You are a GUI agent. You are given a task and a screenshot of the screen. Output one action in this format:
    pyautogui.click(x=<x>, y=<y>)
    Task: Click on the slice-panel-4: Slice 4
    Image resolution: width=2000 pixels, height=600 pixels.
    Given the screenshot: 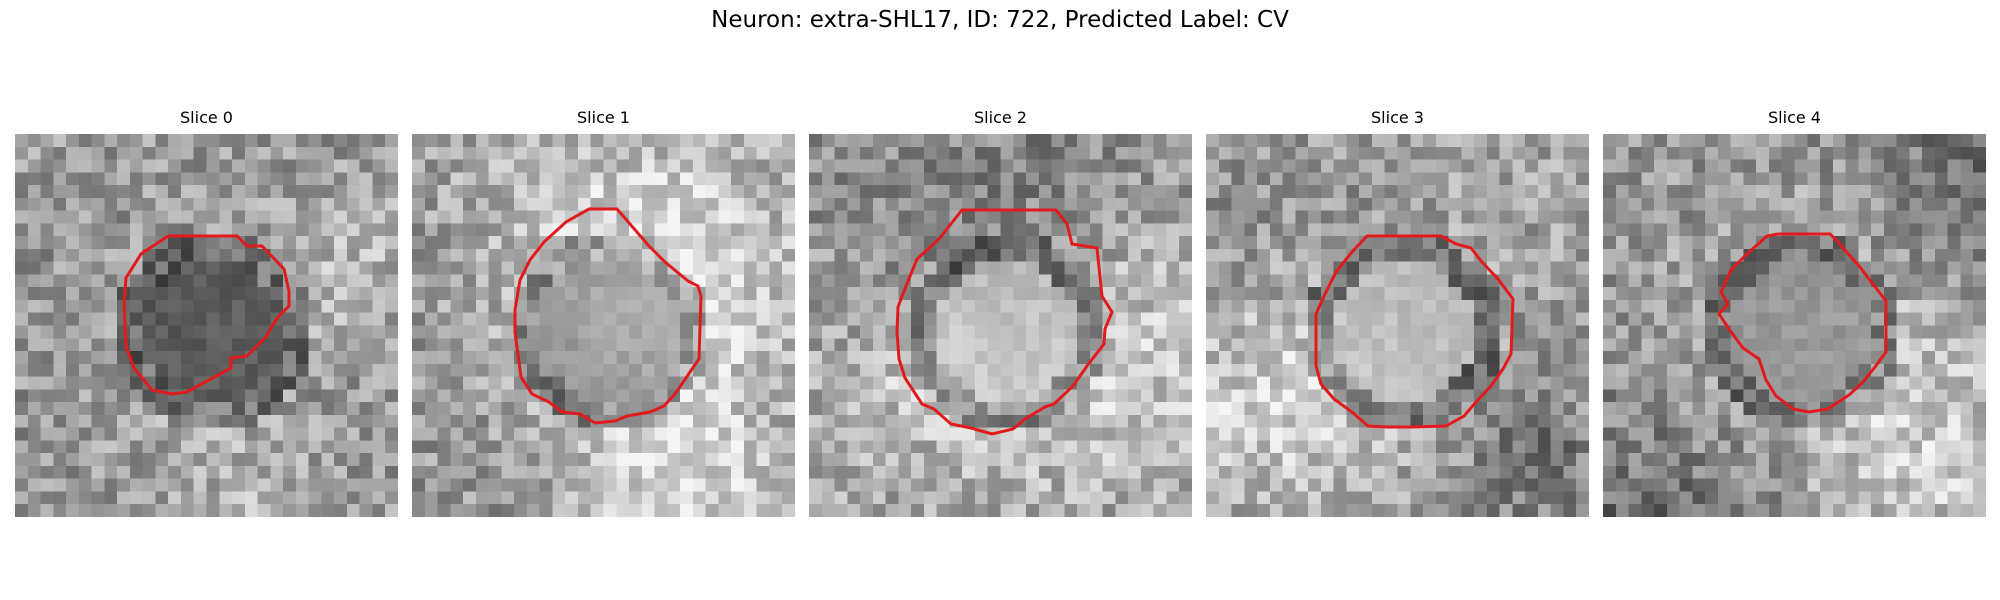 What is the action you would take?
    pyautogui.click(x=1794, y=118)
    